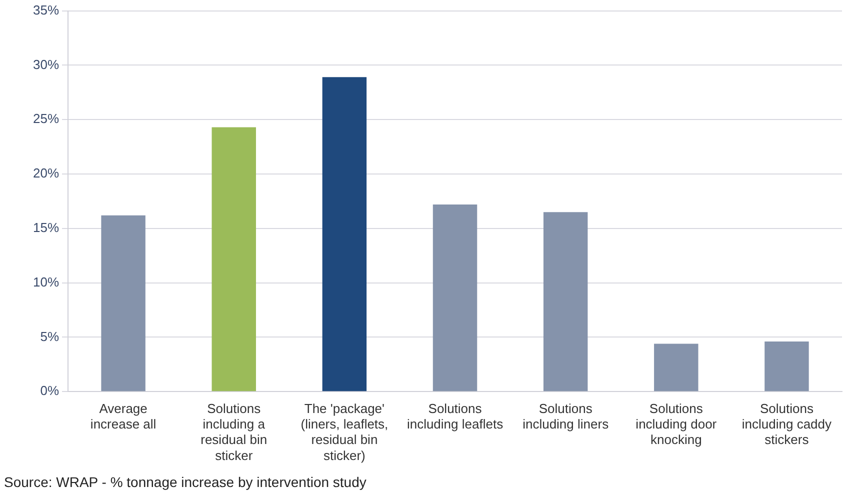  Describe the element at coordinates (123, 416) in the screenshot. I see `x-tick-label: Average increase all` at that location.